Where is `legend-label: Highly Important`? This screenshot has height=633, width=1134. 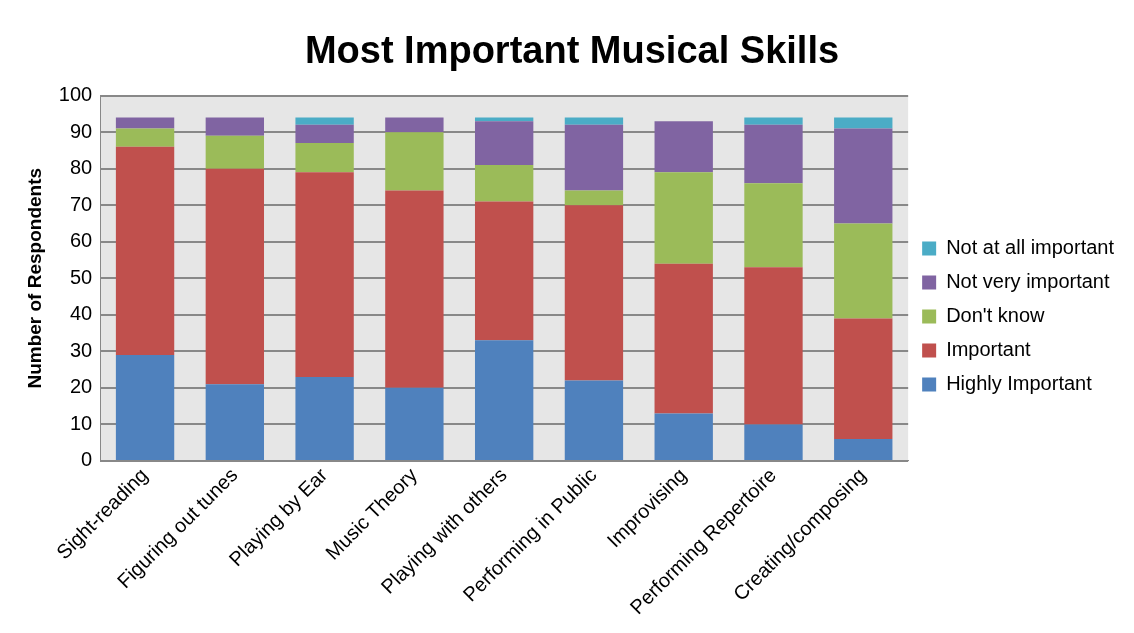
legend-label: Highly Important is located at coordinates (1019, 383).